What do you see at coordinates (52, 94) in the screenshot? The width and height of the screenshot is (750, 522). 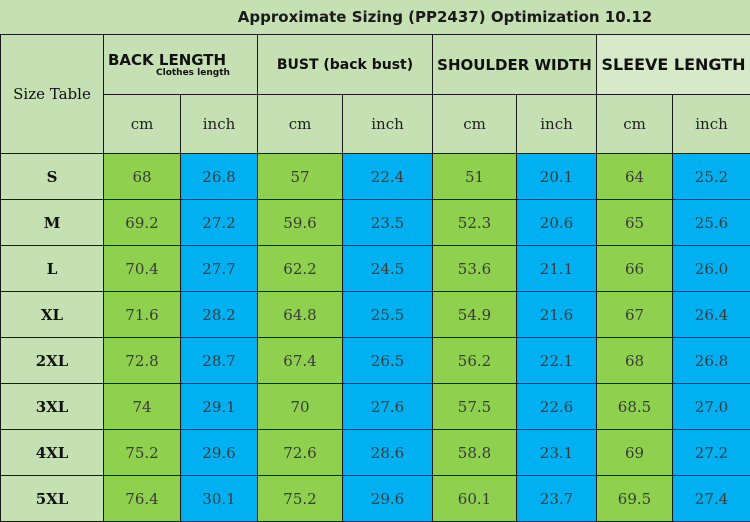 I see `corner-label: Size Table` at bounding box center [52, 94].